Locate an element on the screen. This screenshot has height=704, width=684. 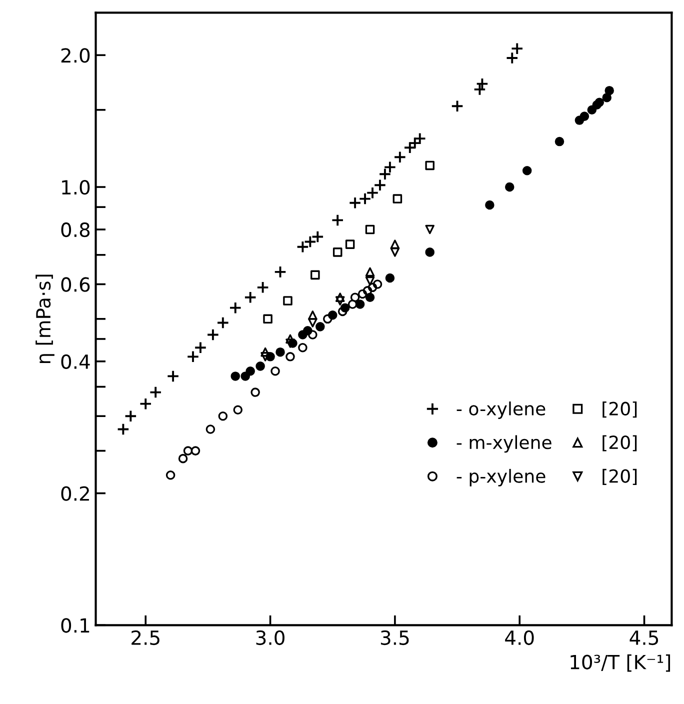
x-tick-label: 2.5 is located at coordinates (146, 638).